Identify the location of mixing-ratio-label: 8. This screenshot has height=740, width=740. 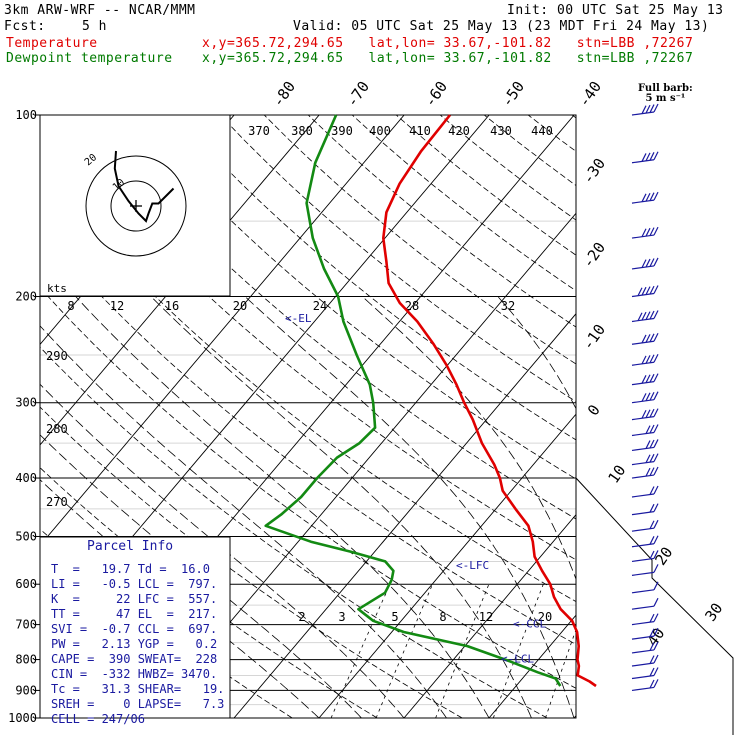
(442, 617).